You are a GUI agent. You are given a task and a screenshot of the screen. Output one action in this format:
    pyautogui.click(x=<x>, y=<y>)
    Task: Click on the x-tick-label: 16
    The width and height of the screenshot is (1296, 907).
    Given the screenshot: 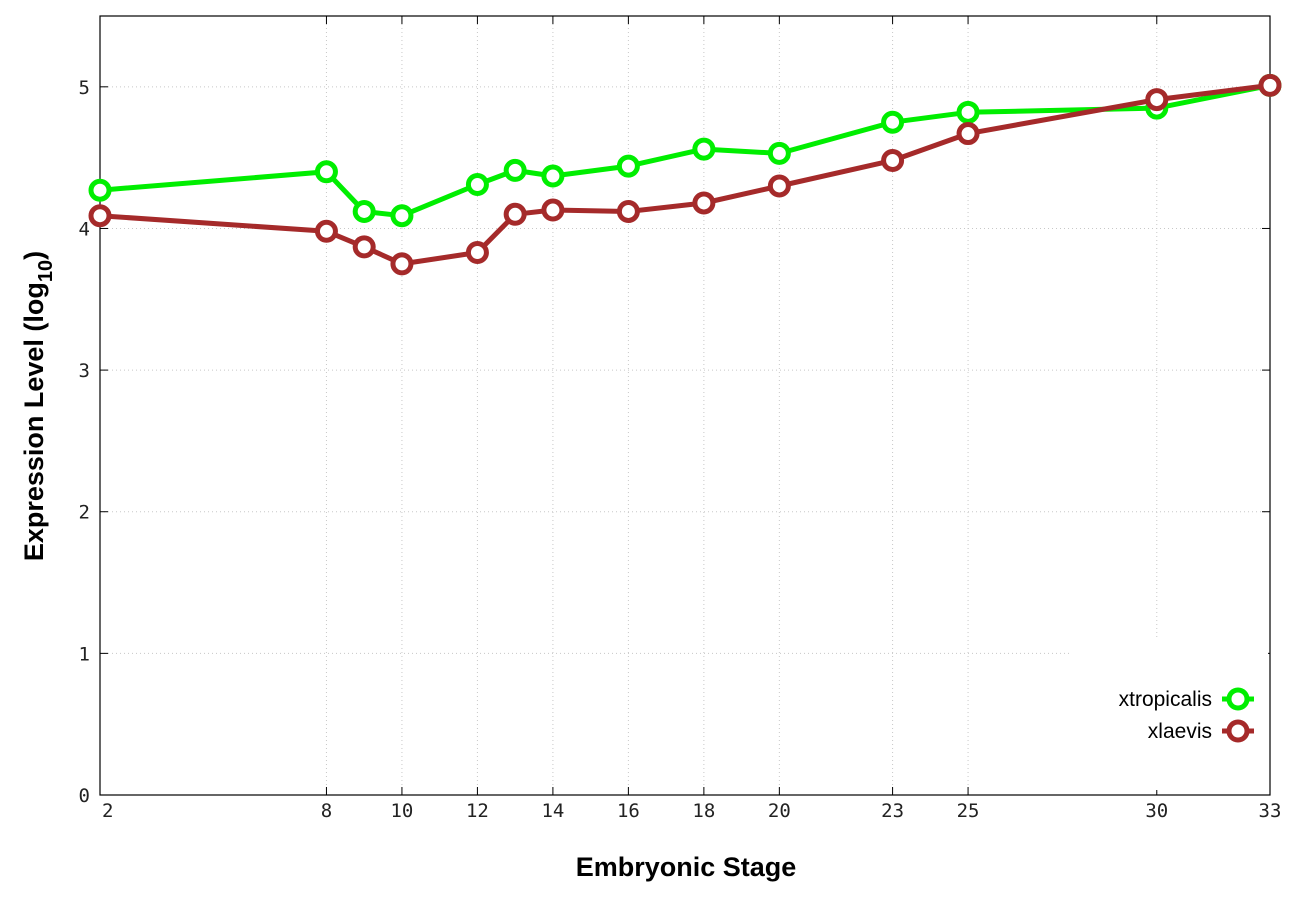 What is the action you would take?
    pyautogui.click(x=628, y=811)
    